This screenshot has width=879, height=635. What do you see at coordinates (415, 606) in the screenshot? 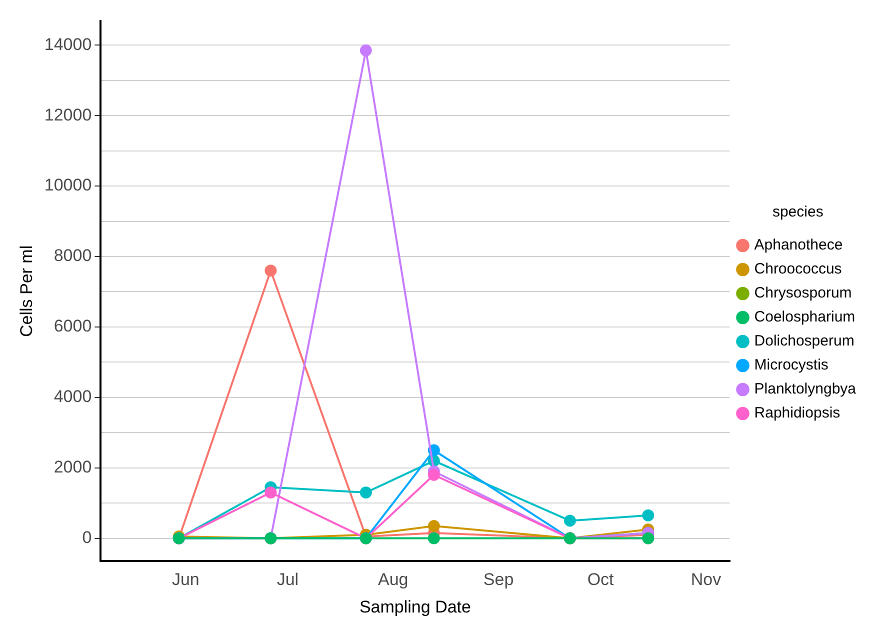
I see `x-axis-title: Sampling Date` at bounding box center [415, 606].